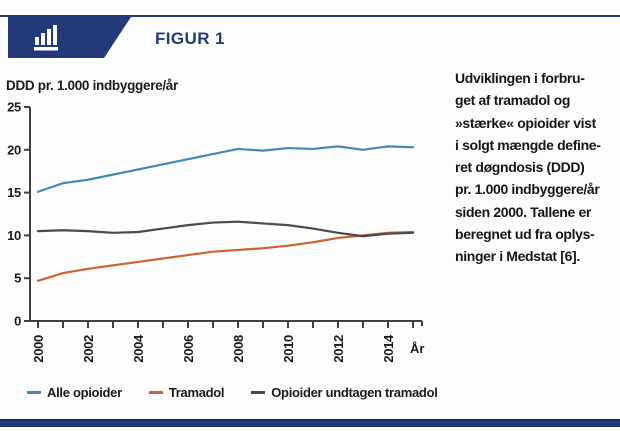 The image size is (620, 431). I want to click on y-tick-label: 0, so click(17, 321).